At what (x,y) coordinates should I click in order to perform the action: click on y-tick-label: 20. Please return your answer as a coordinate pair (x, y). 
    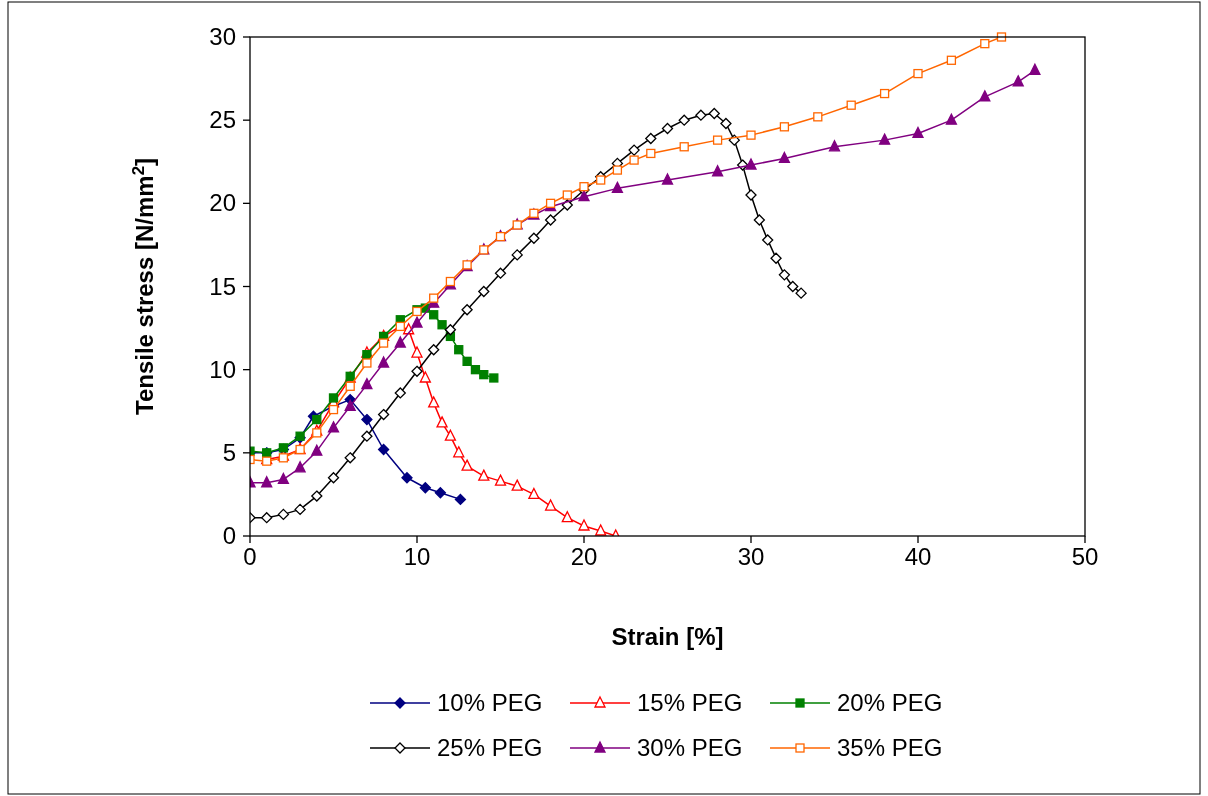
    Looking at the image, I should click on (222, 203).